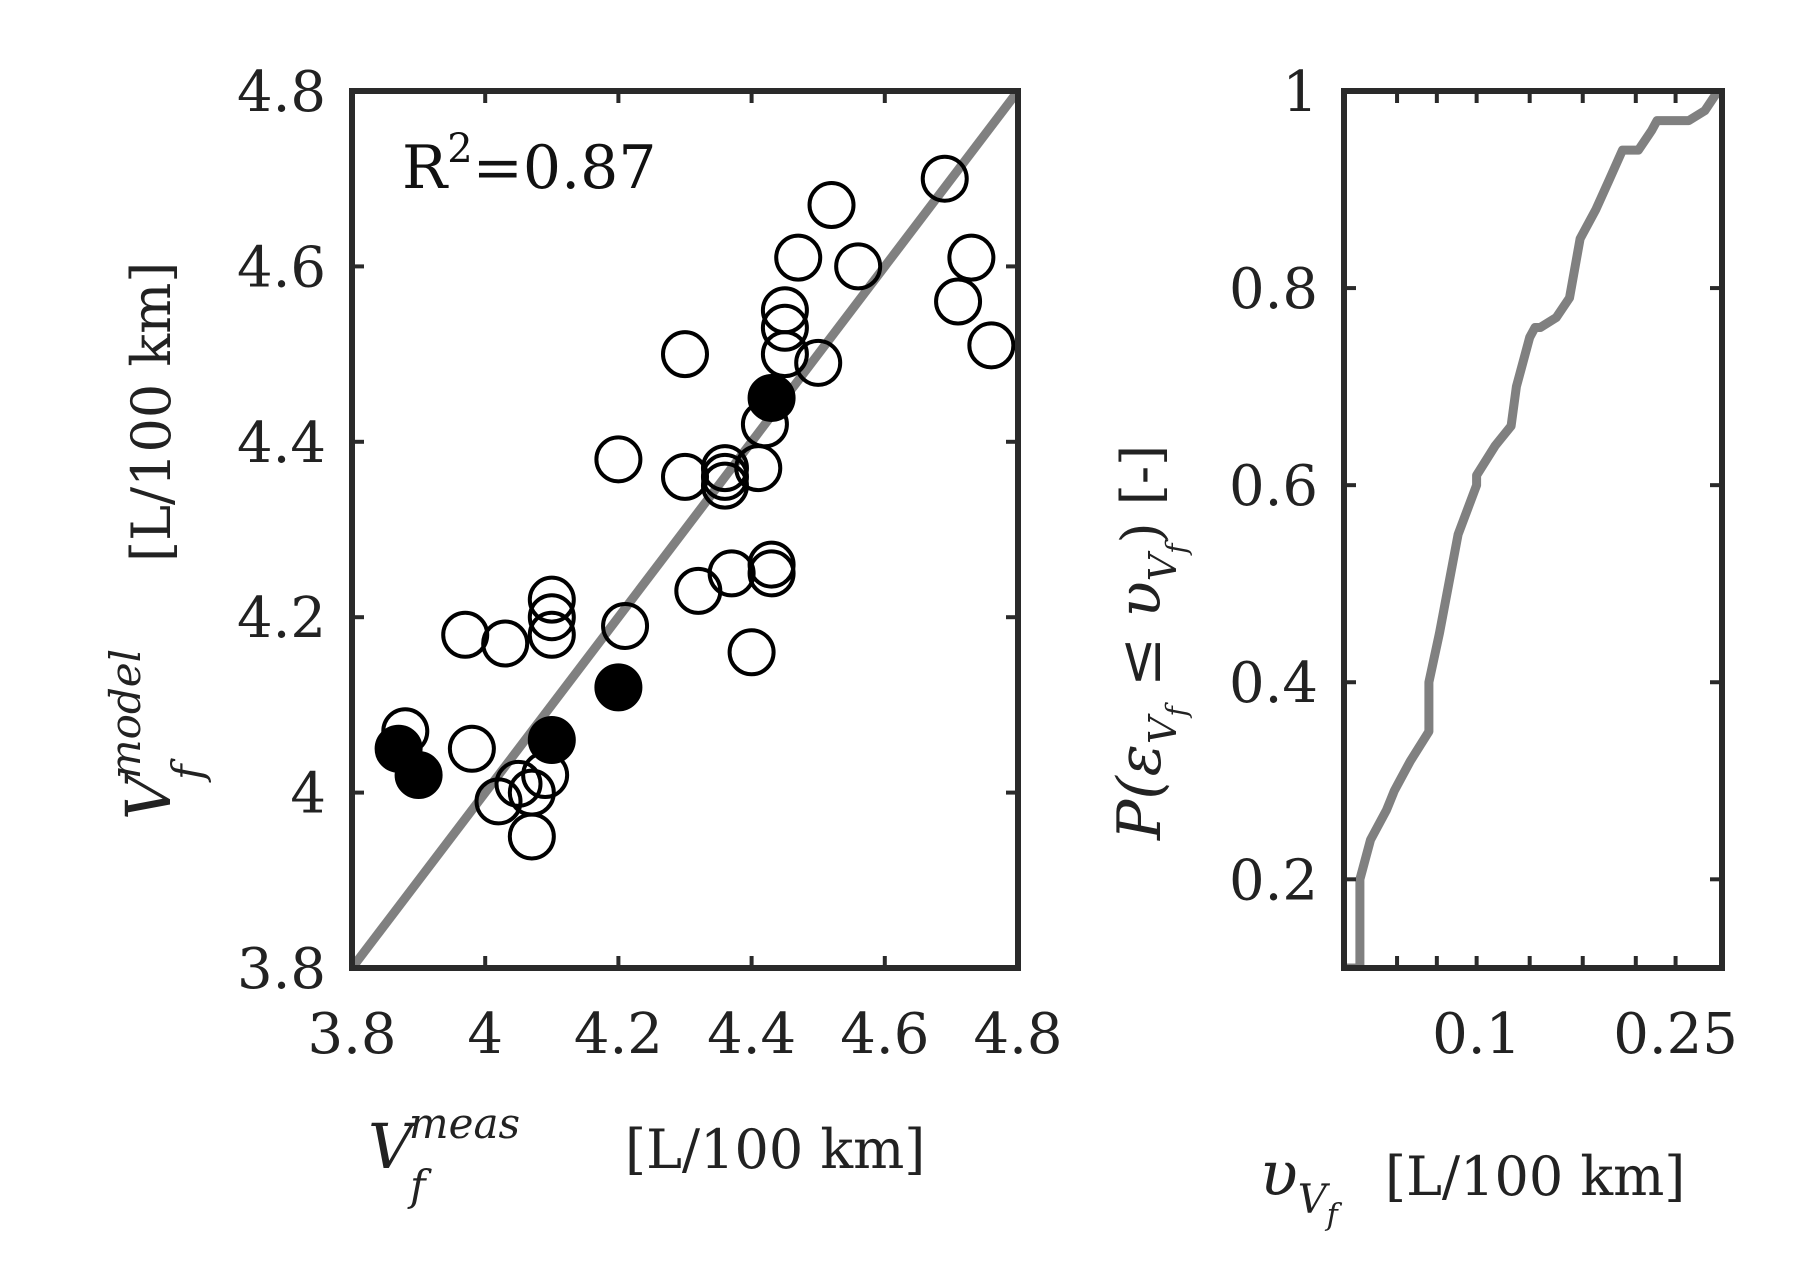 This screenshot has height=1279, width=1817. I want to click on x-tick-label: 4.2, so click(618, 1034).